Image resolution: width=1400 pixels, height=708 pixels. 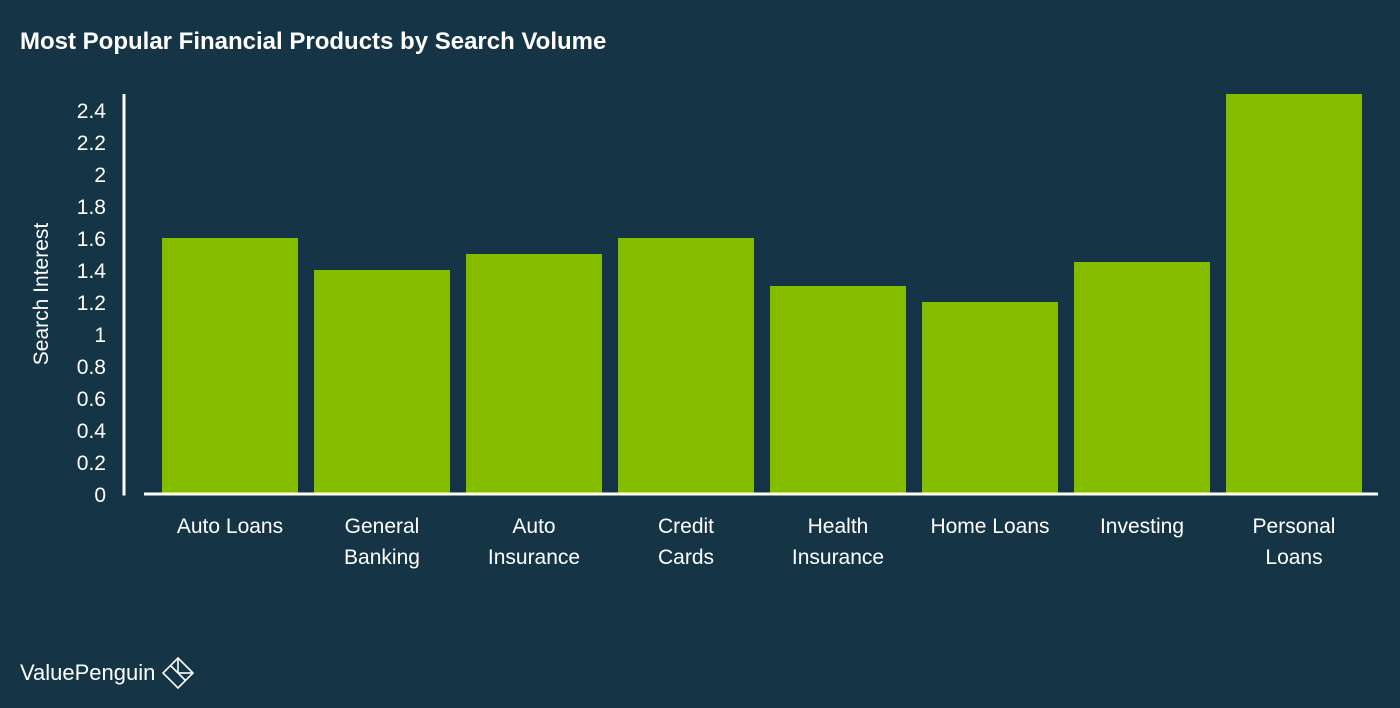 What do you see at coordinates (686, 542) in the screenshot?
I see `x-category-label: Credit Cards` at bounding box center [686, 542].